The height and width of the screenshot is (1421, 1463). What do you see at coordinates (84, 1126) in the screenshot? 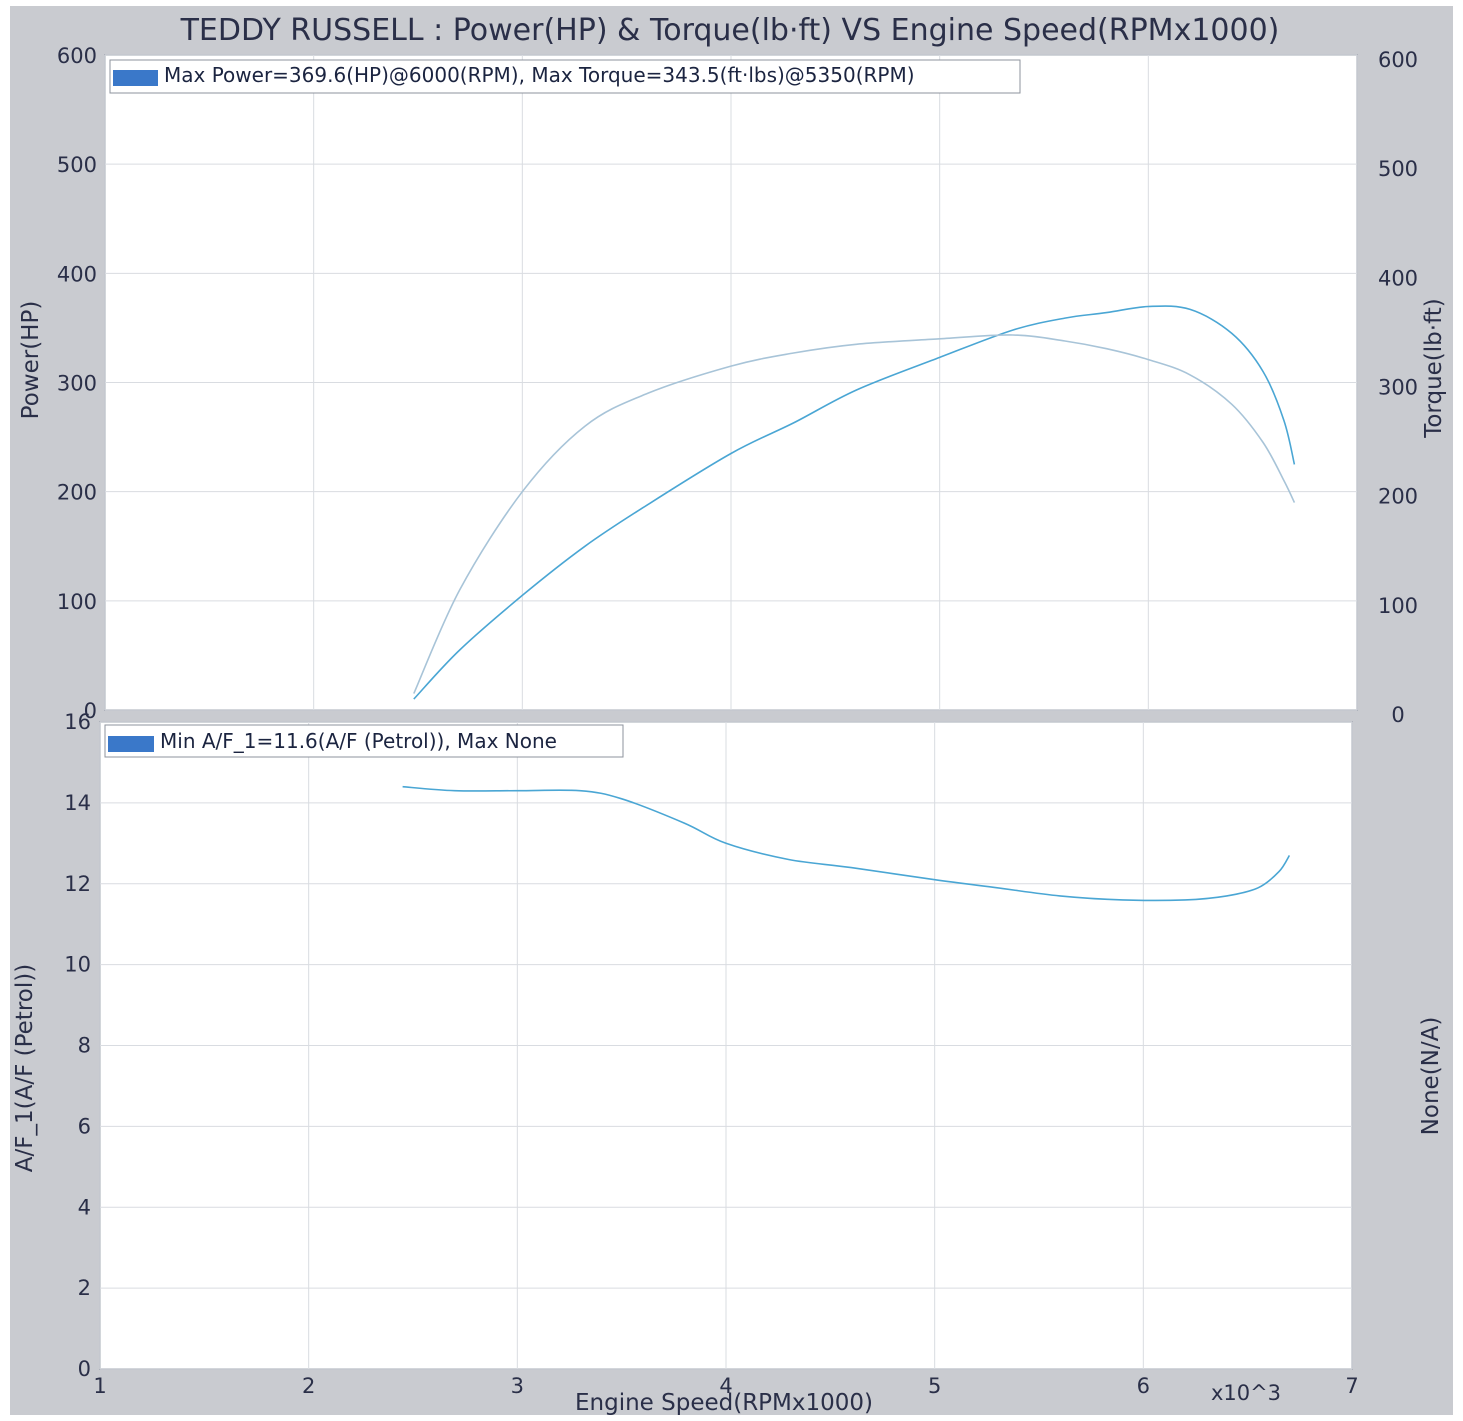
I see `af-tick-label: 6` at bounding box center [84, 1126].